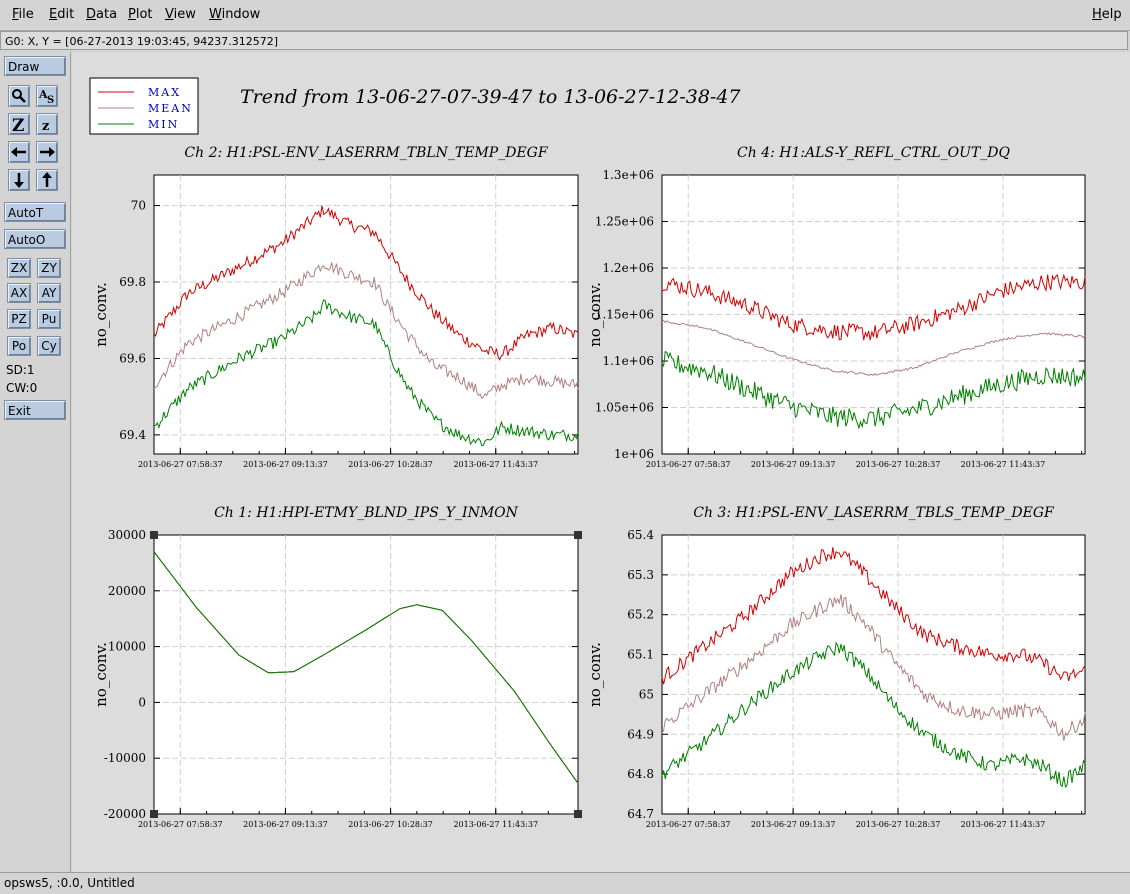 The height and width of the screenshot is (894, 1130). Describe the element at coordinates (23, 14) in the screenshot. I see `menu-file: File` at that location.